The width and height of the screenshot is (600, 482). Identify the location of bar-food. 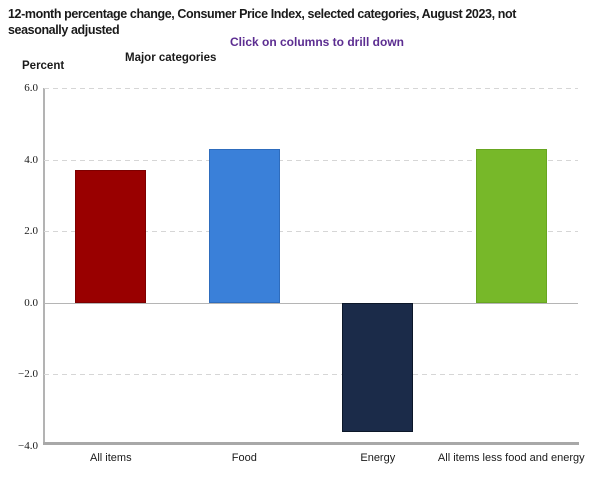
(244, 225).